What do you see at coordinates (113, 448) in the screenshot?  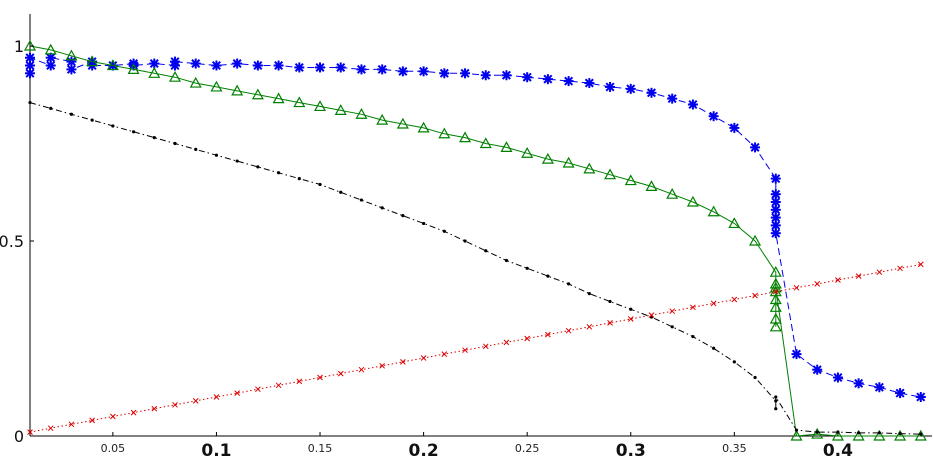 I see `x-tick-label: 0.05` at bounding box center [113, 448].